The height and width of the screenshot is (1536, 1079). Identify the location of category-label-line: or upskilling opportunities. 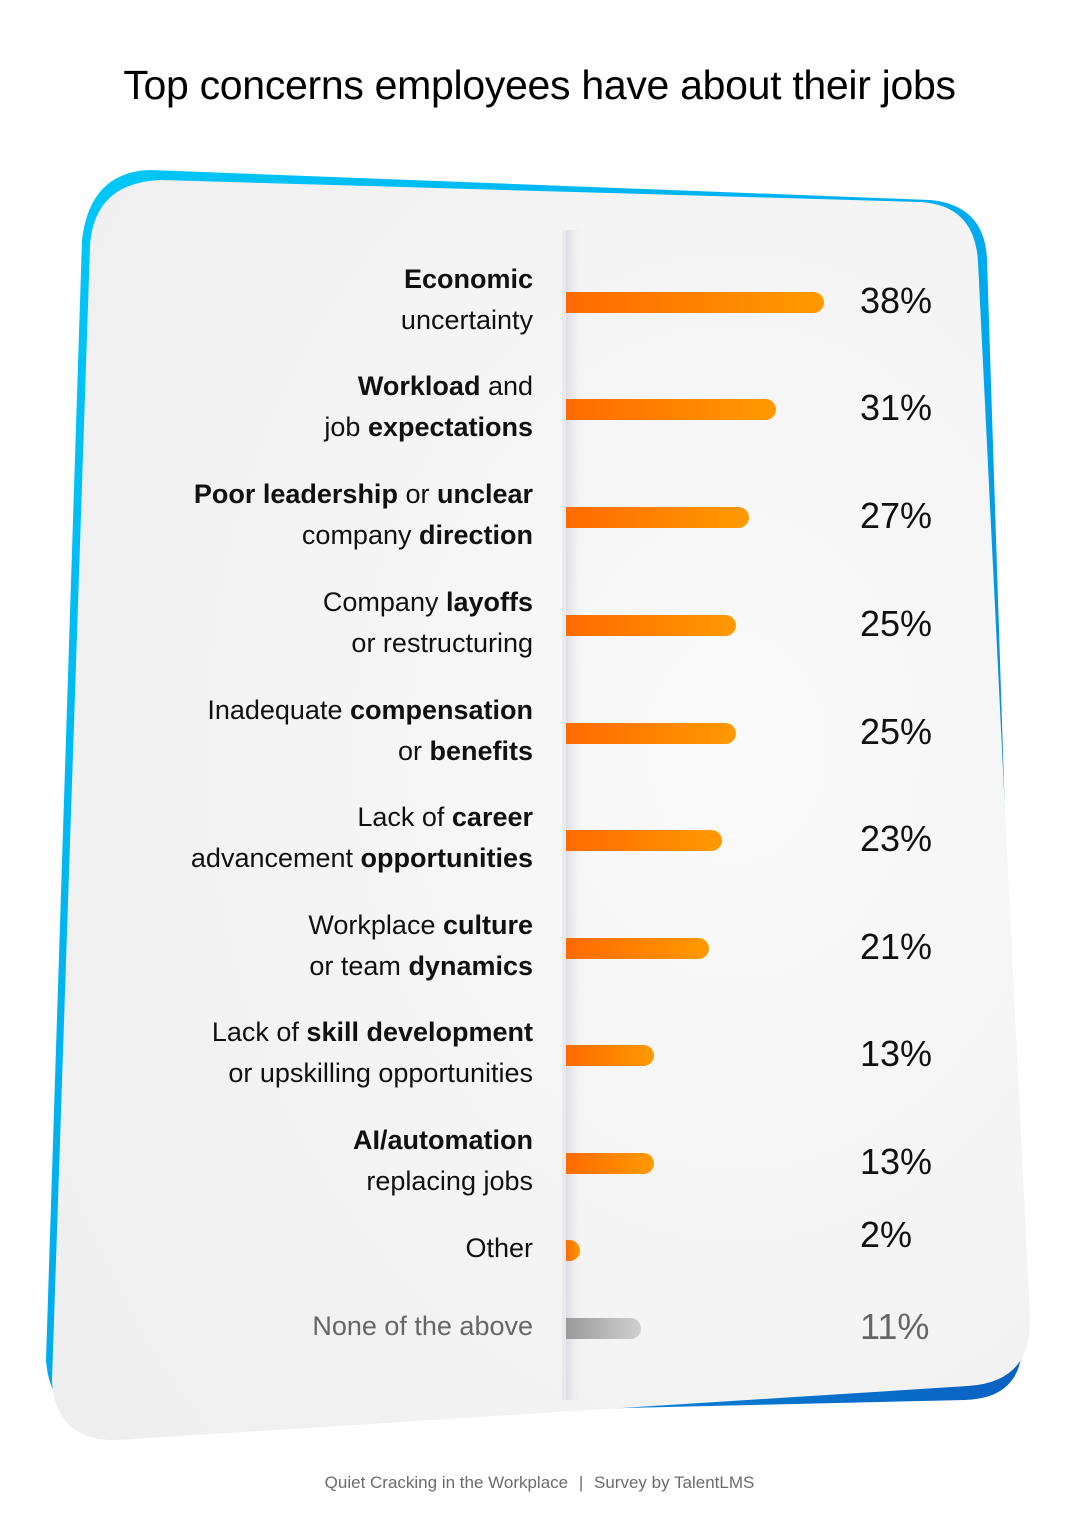
(303, 1073).